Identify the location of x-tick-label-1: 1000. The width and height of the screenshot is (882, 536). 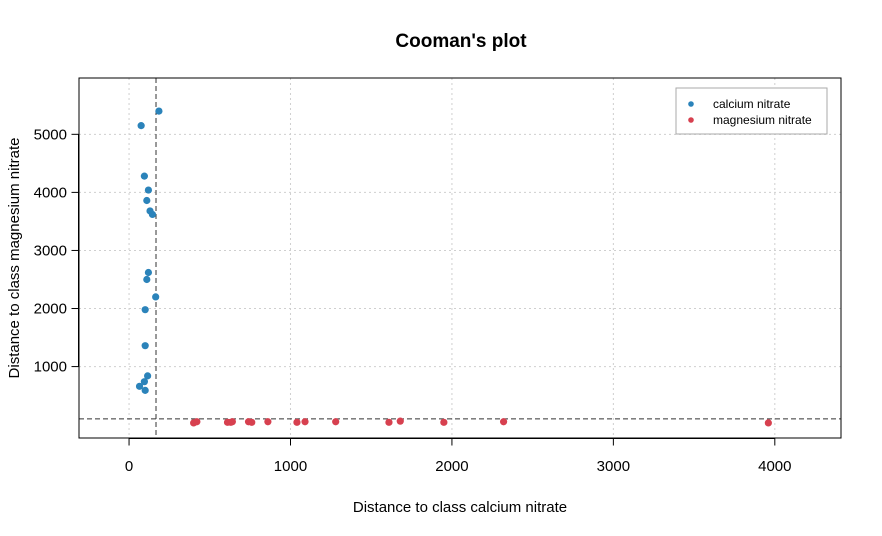
(290, 466).